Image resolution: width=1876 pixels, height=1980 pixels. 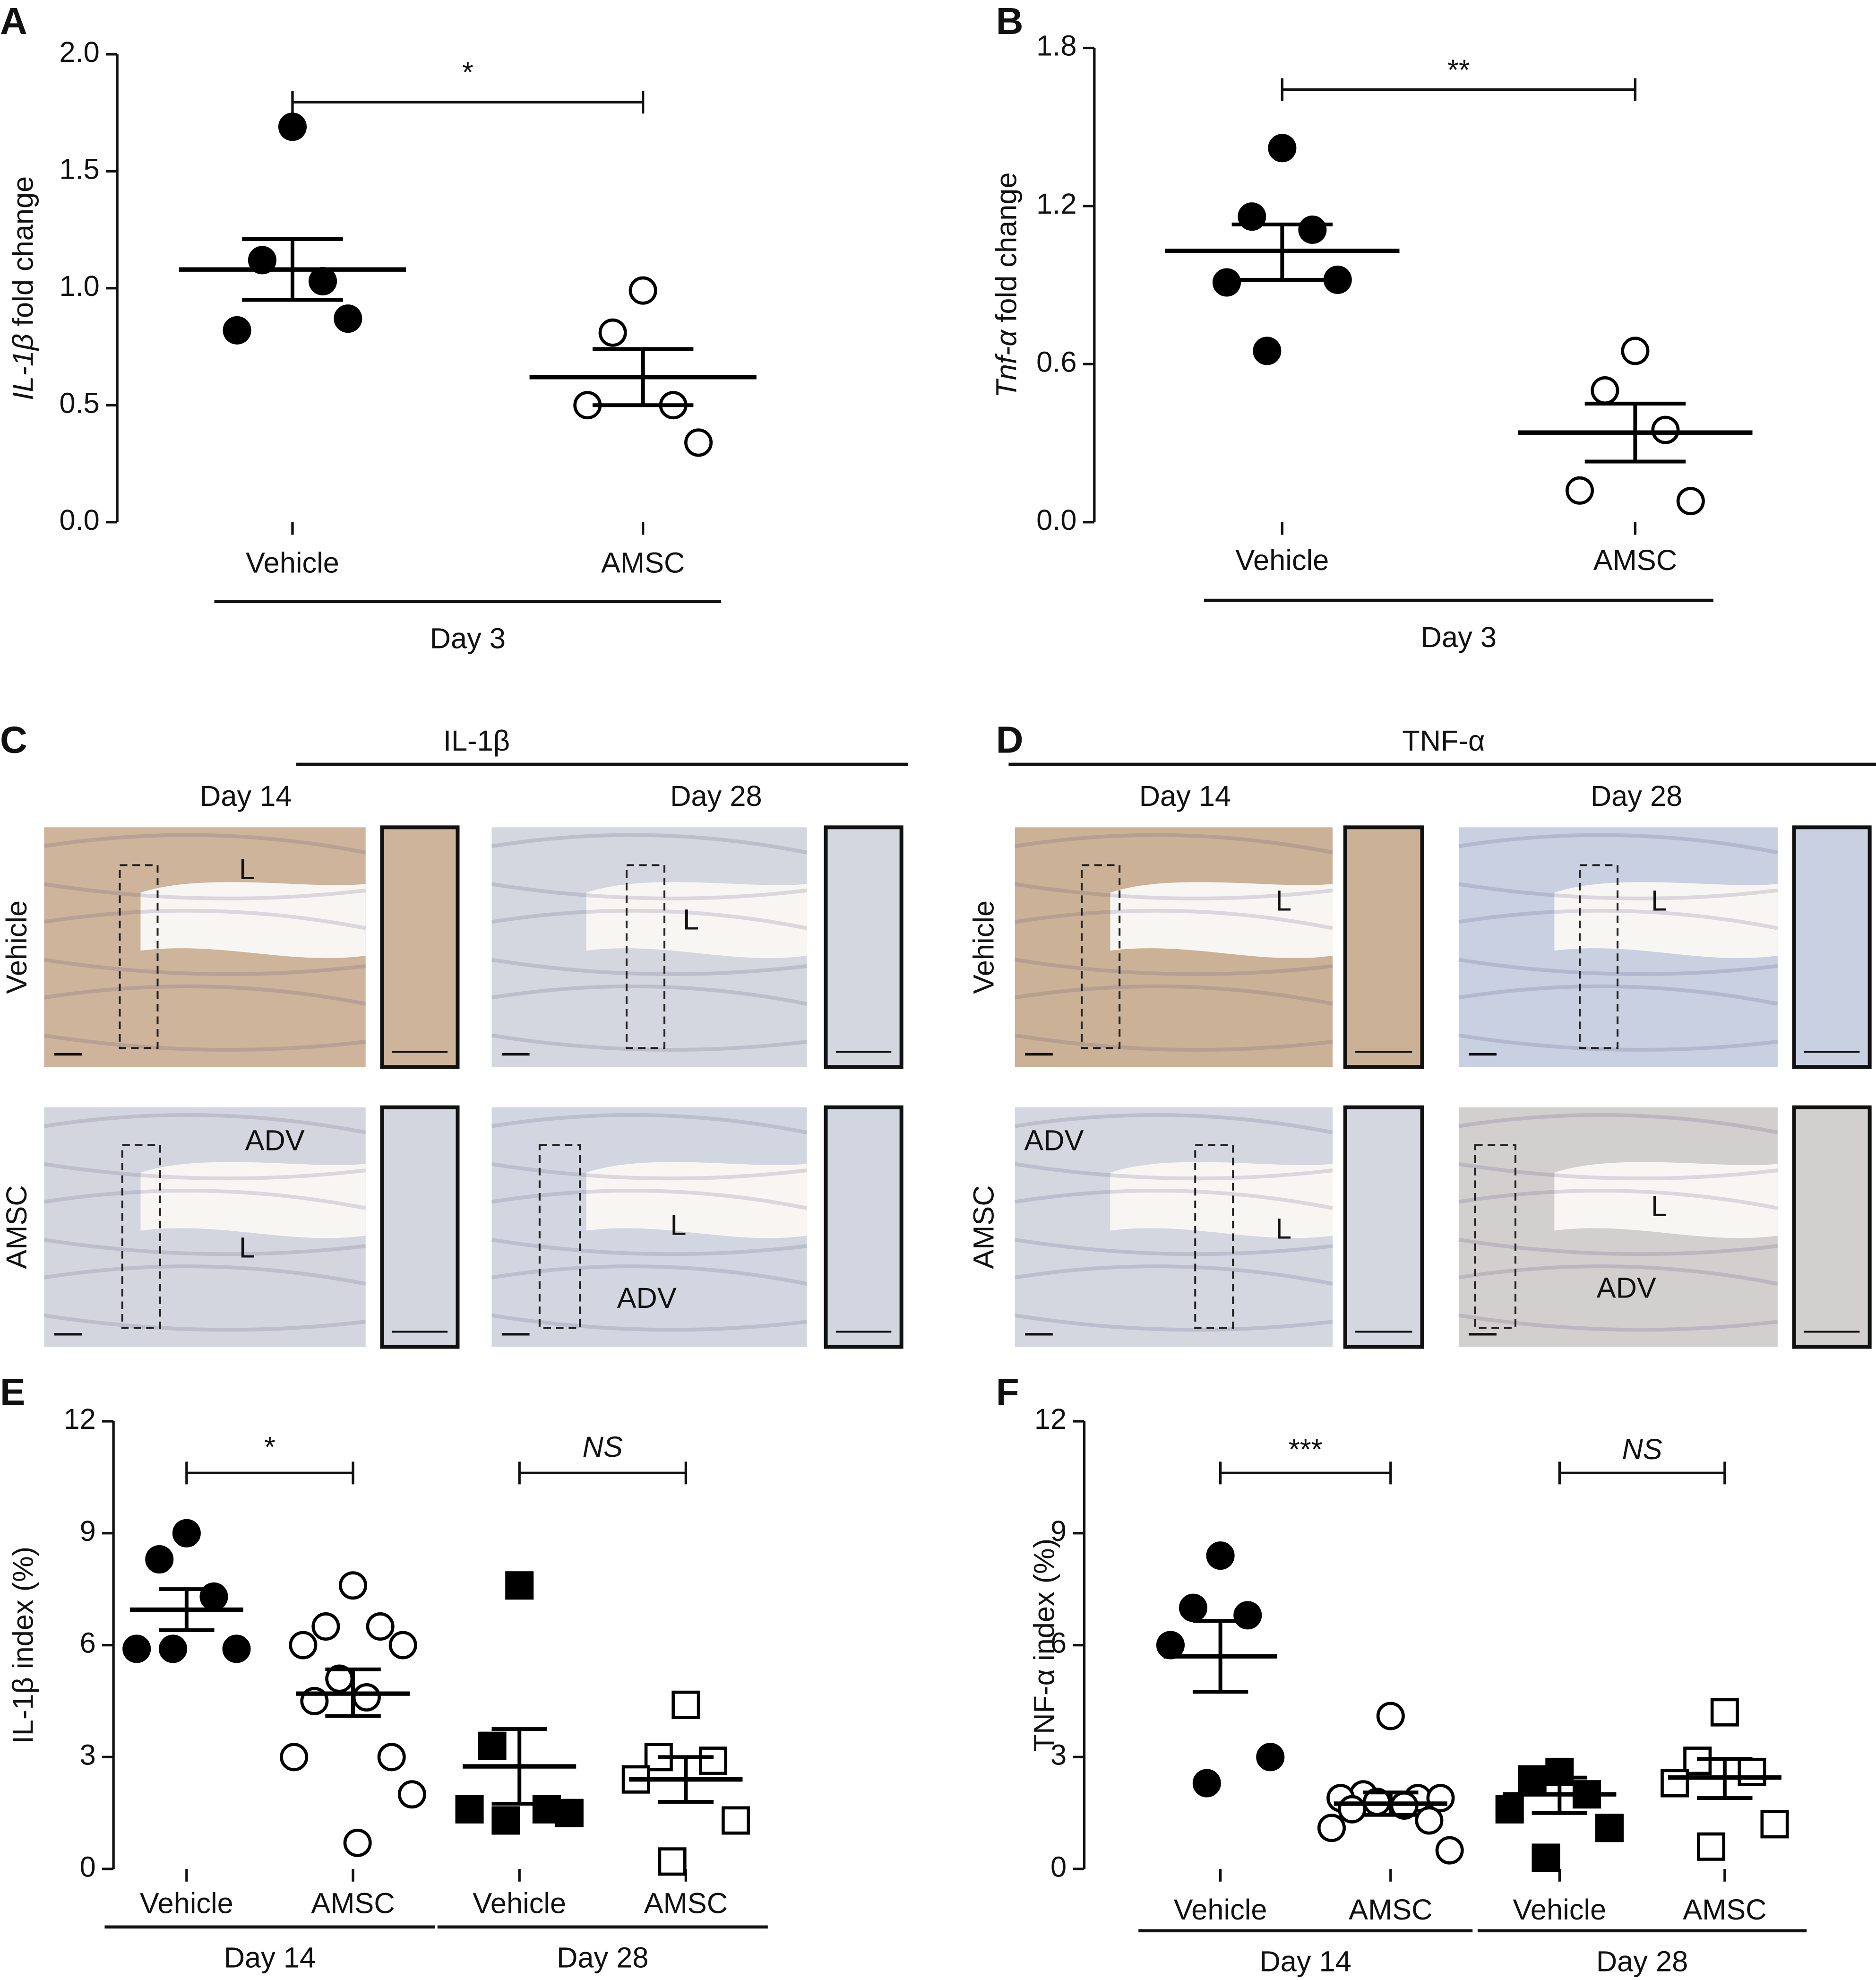 I want to click on row-label: AMSC, so click(x=16, y=1227).